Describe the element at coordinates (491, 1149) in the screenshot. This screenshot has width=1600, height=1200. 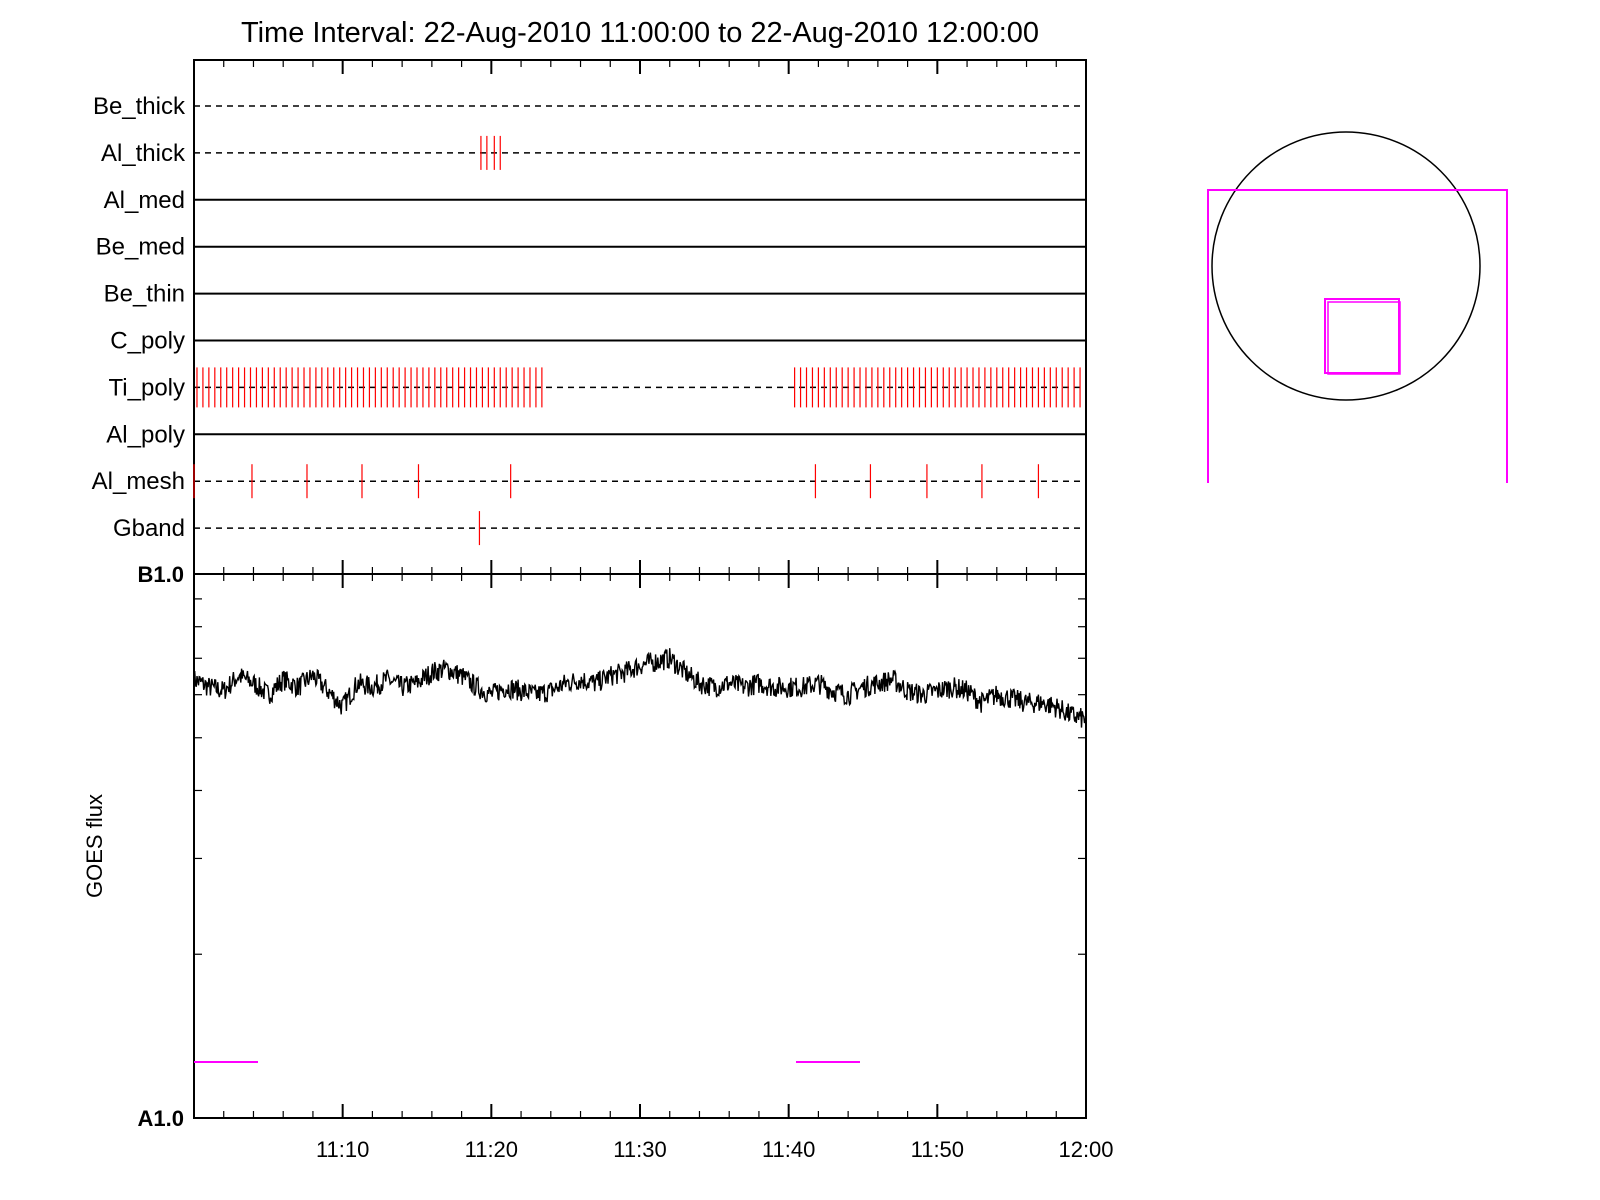
I see `x-tick-label: 11:20` at that location.